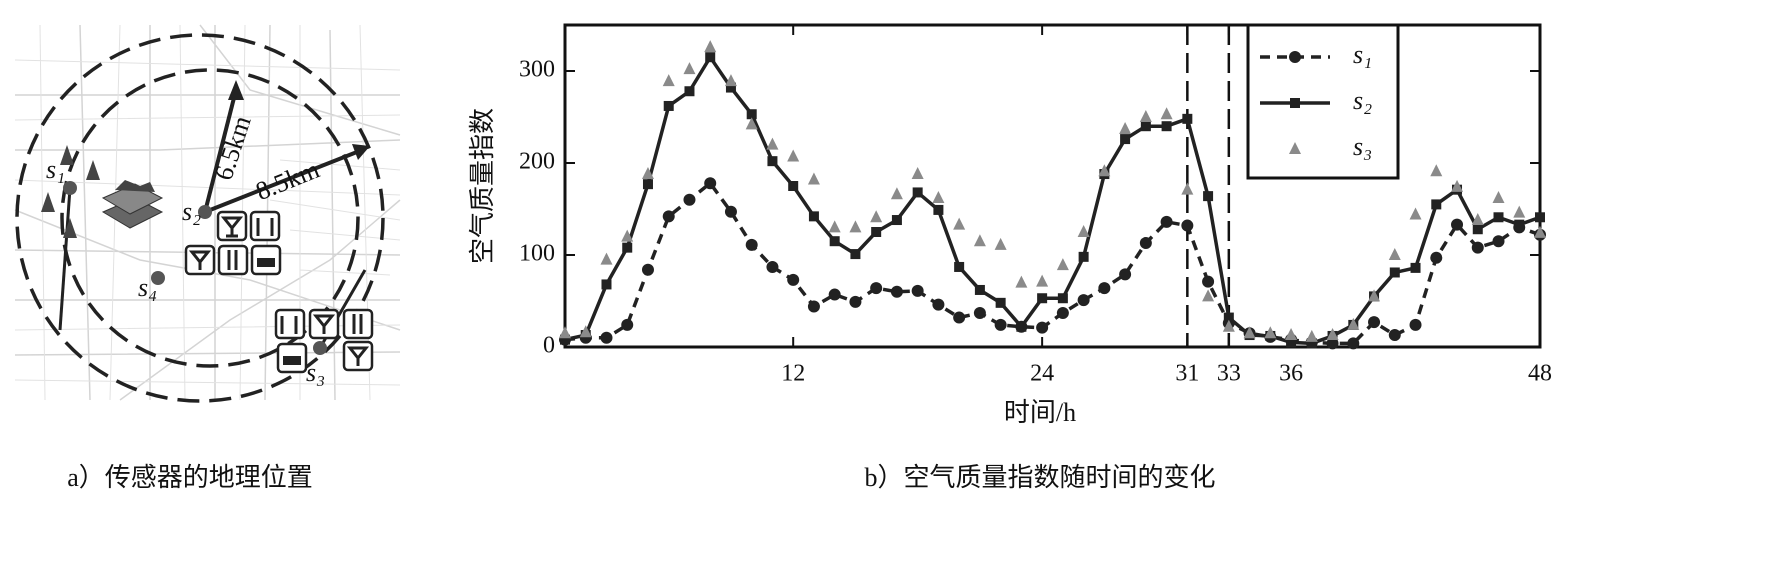  Describe the element at coordinates (1362, 146) in the screenshot. I see `legend-label: s₃` at that location.